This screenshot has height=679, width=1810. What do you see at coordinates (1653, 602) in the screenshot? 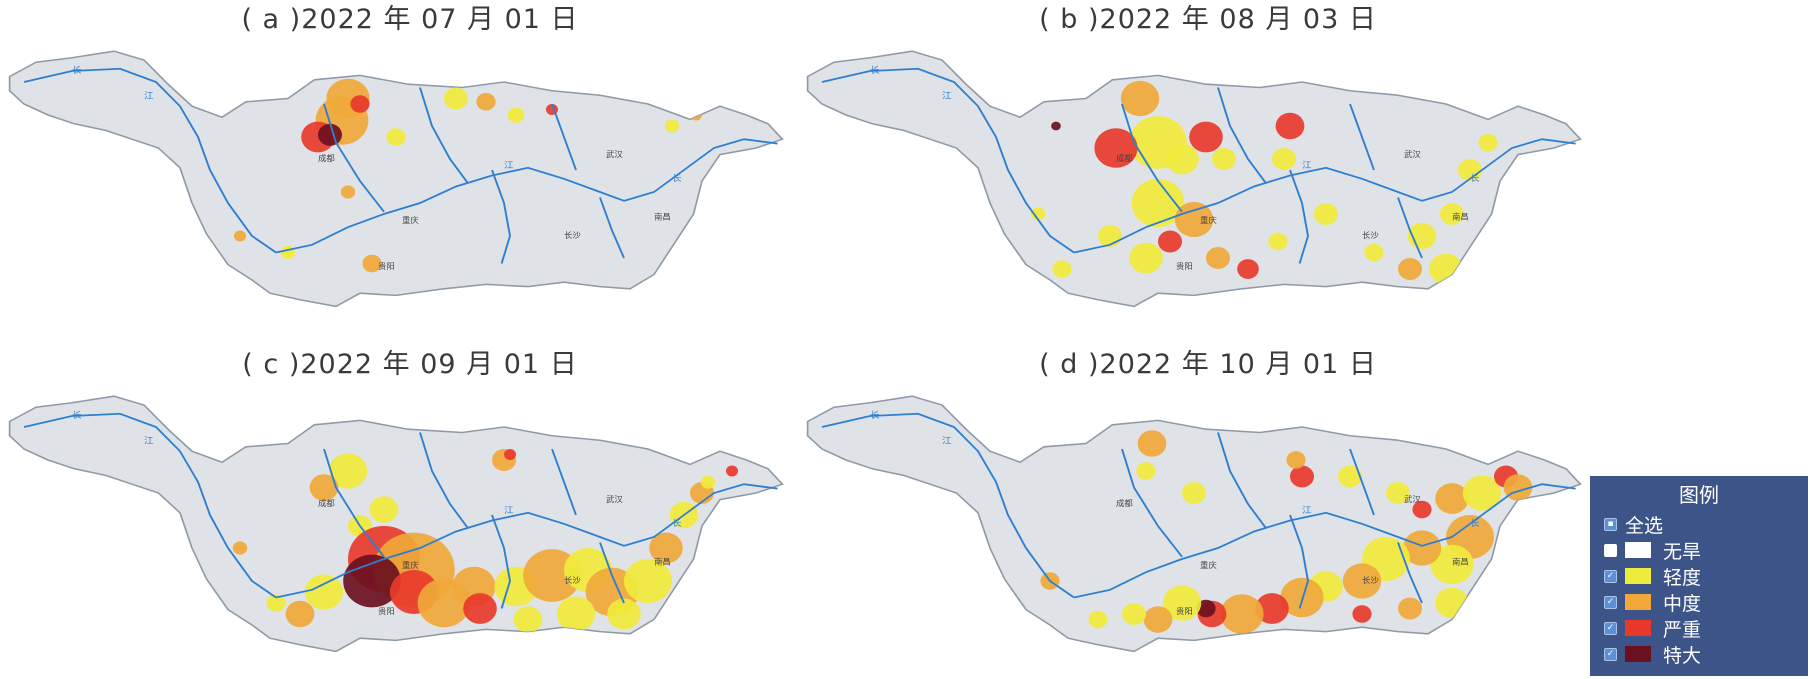
I see `legend-item-moderate: ✓ 中度` at bounding box center [1653, 602].